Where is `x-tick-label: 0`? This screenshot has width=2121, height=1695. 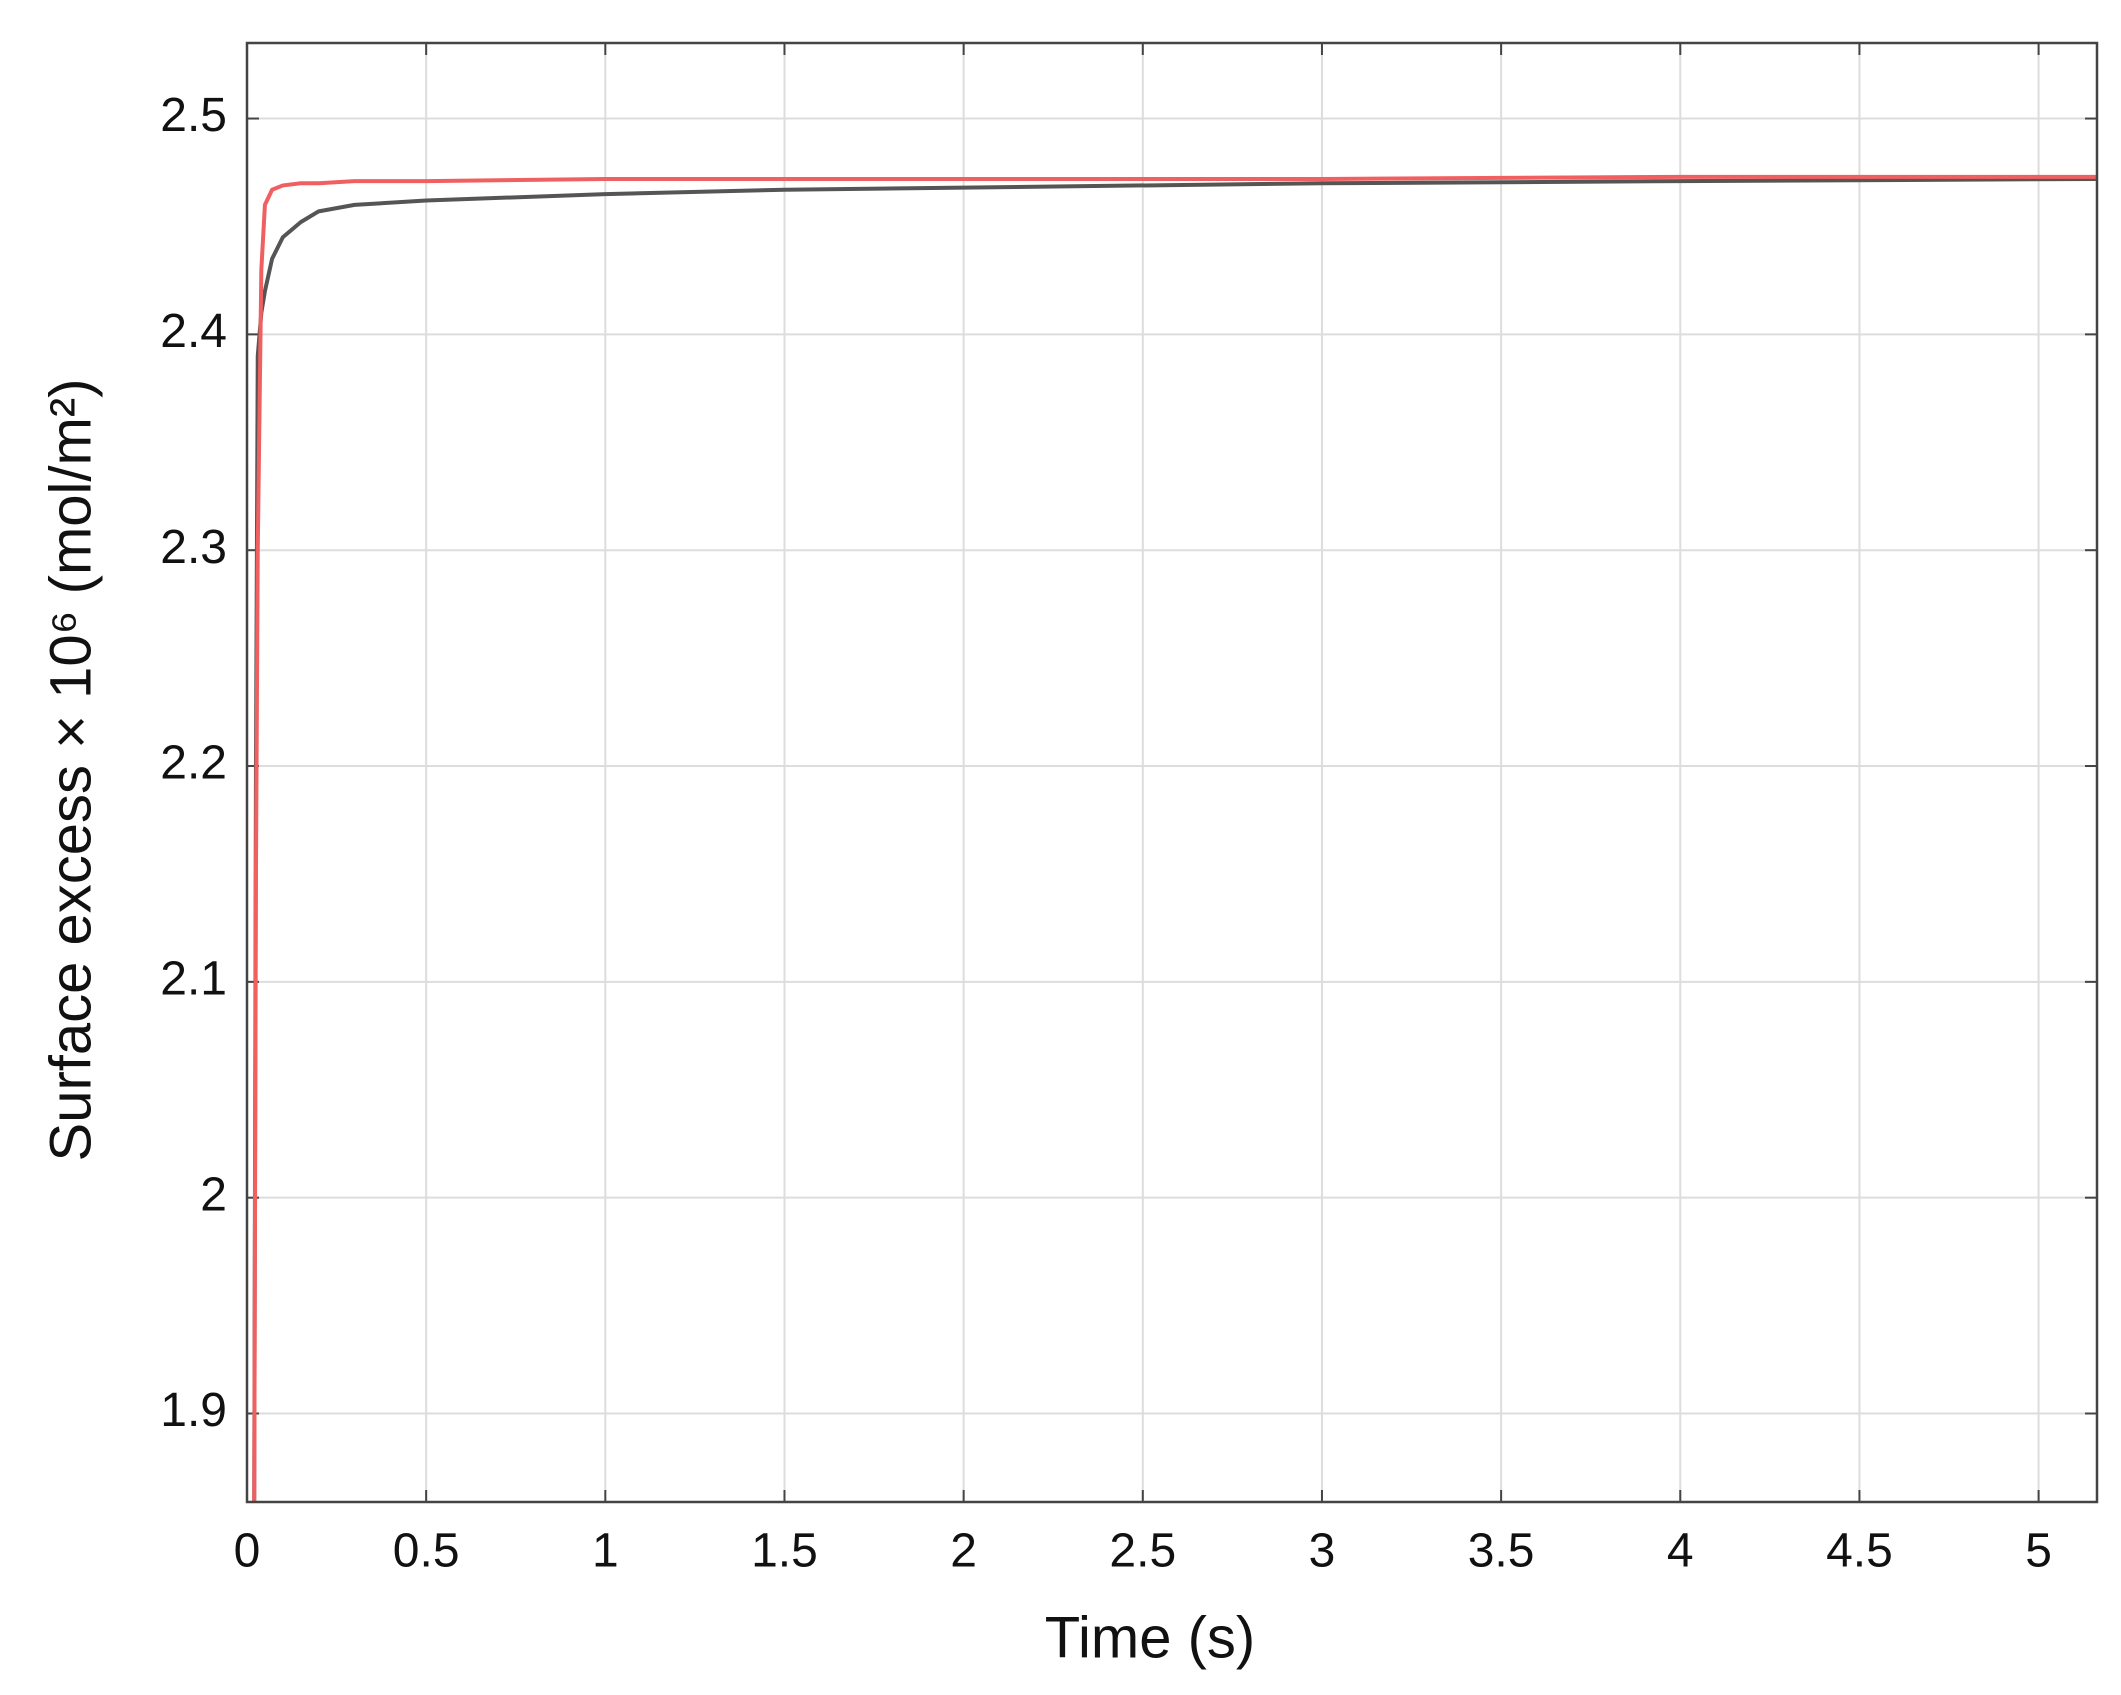
x-tick-label: 0 is located at coordinates (247, 1551).